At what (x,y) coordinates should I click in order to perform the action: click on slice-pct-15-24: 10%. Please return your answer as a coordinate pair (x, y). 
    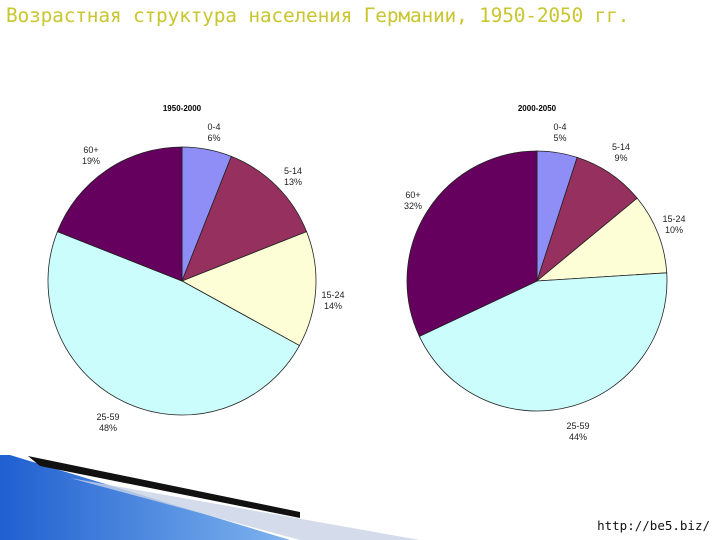
    Looking at the image, I should click on (674, 230).